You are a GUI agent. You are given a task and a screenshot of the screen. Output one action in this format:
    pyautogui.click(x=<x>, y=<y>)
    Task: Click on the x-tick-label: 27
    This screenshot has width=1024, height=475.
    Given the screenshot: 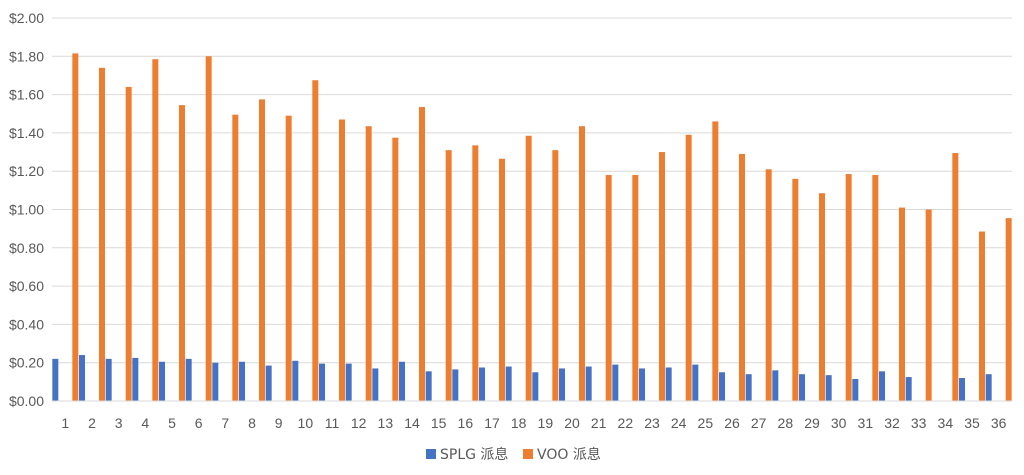 What is the action you would take?
    pyautogui.click(x=759, y=423)
    